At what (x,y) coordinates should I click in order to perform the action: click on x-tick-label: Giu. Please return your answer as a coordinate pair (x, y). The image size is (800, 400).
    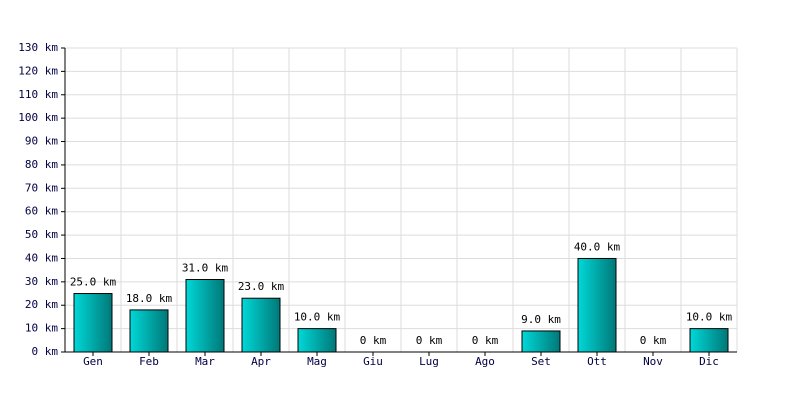
    Looking at the image, I should click on (373, 361).